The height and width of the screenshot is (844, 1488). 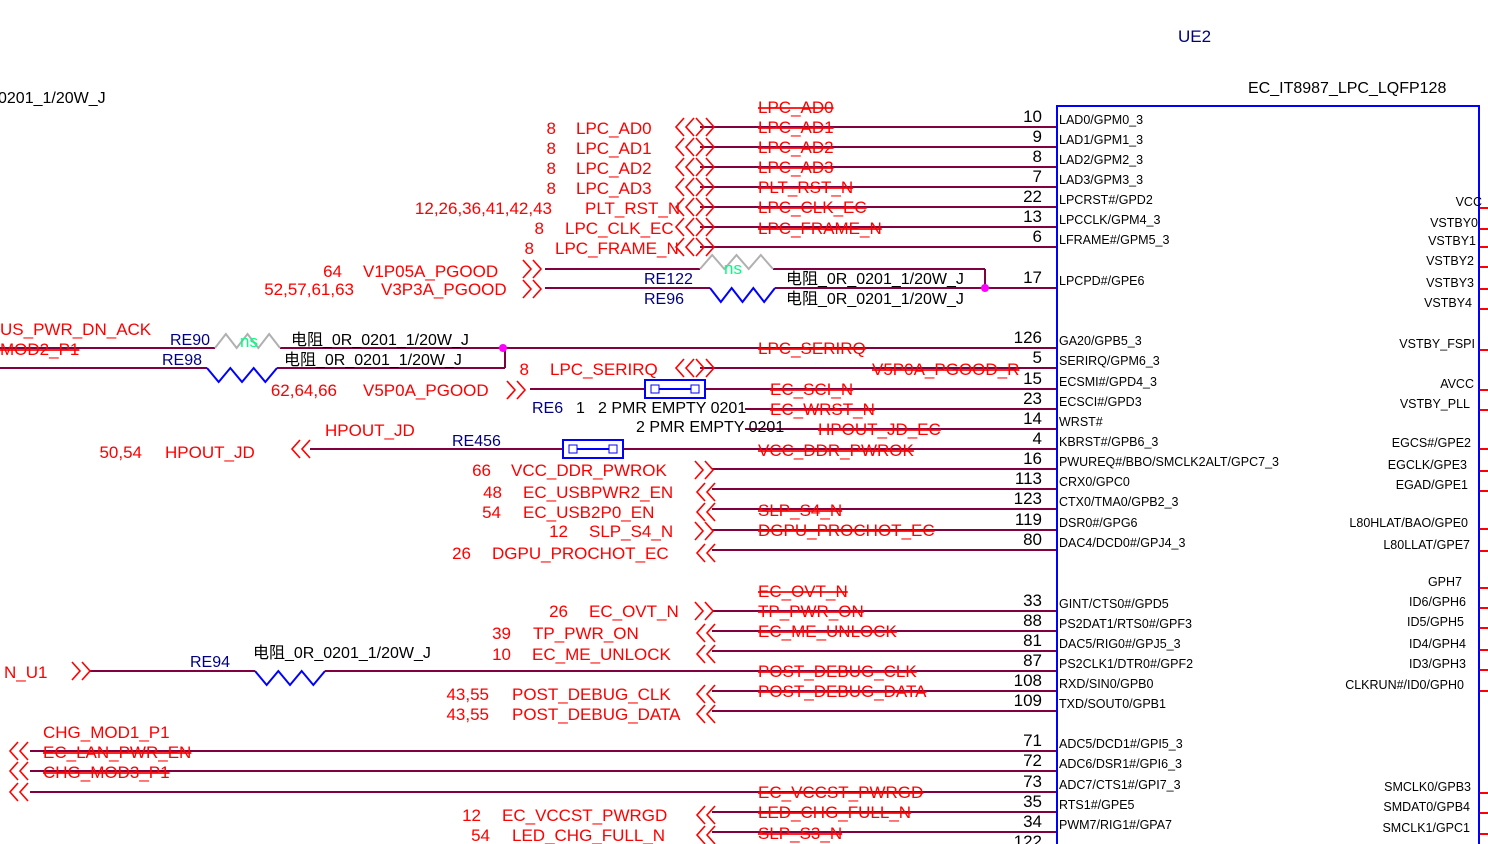 What do you see at coordinates (836, 450) in the screenshot?
I see `net-label: VCC_DDR_PWROK` at bounding box center [836, 450].